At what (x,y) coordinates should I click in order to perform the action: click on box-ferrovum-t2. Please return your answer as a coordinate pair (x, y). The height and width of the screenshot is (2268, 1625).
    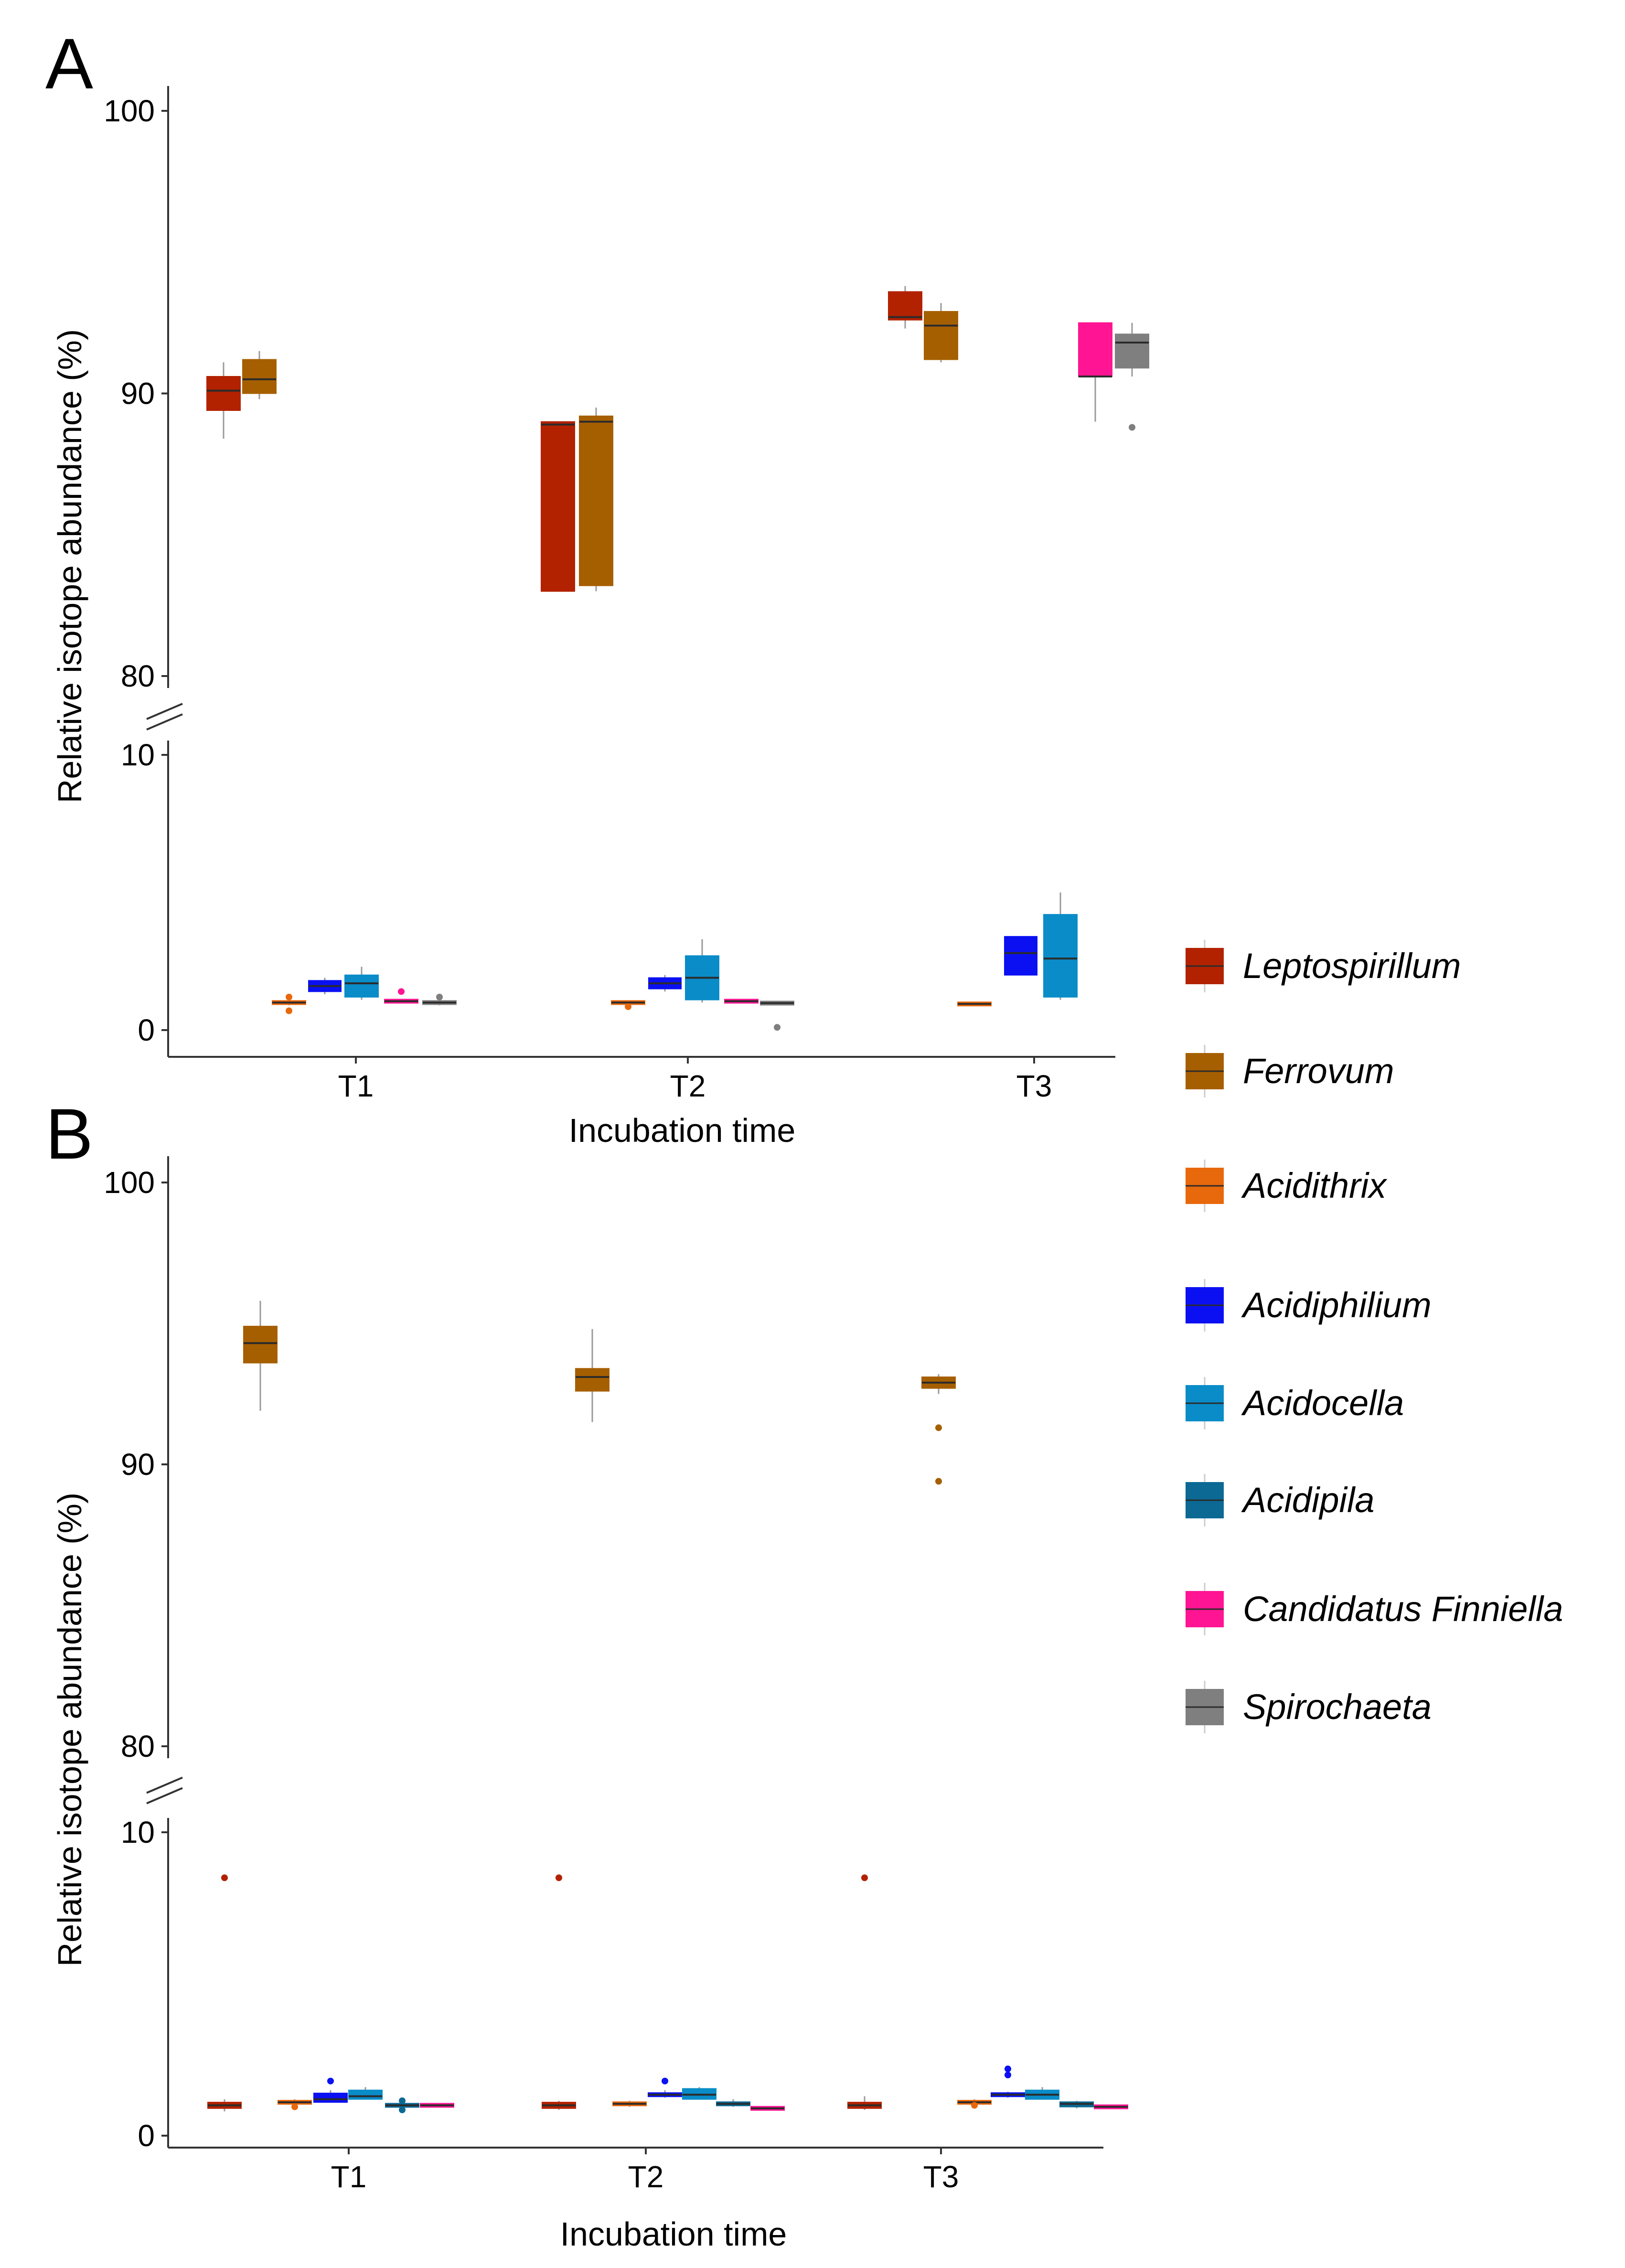
    Looking at the image, I should click on (596, 499).